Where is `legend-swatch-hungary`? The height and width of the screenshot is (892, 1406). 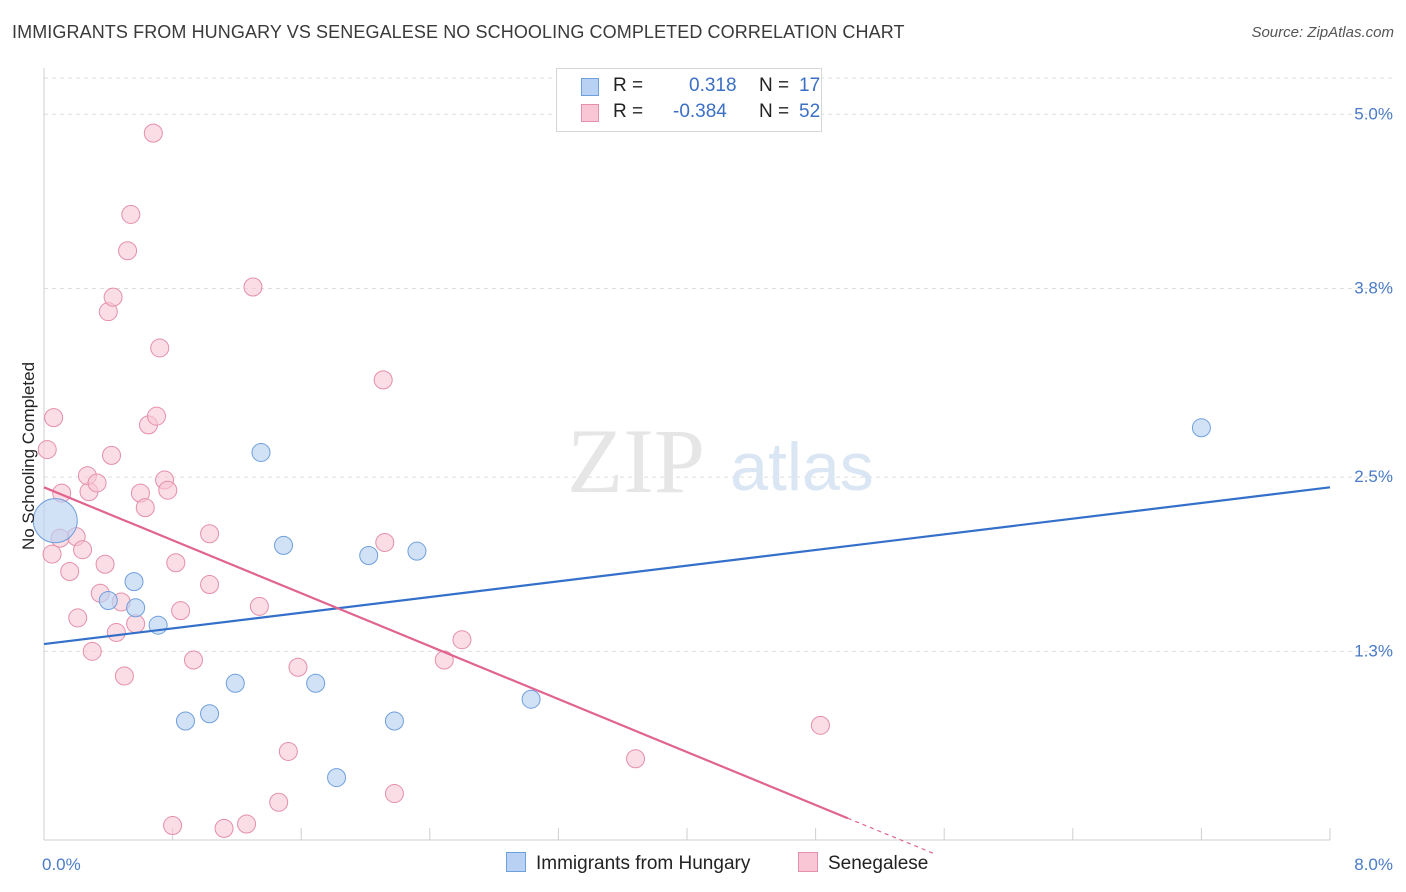
legend-swatch-hungary is located at coordinates (590, 87).